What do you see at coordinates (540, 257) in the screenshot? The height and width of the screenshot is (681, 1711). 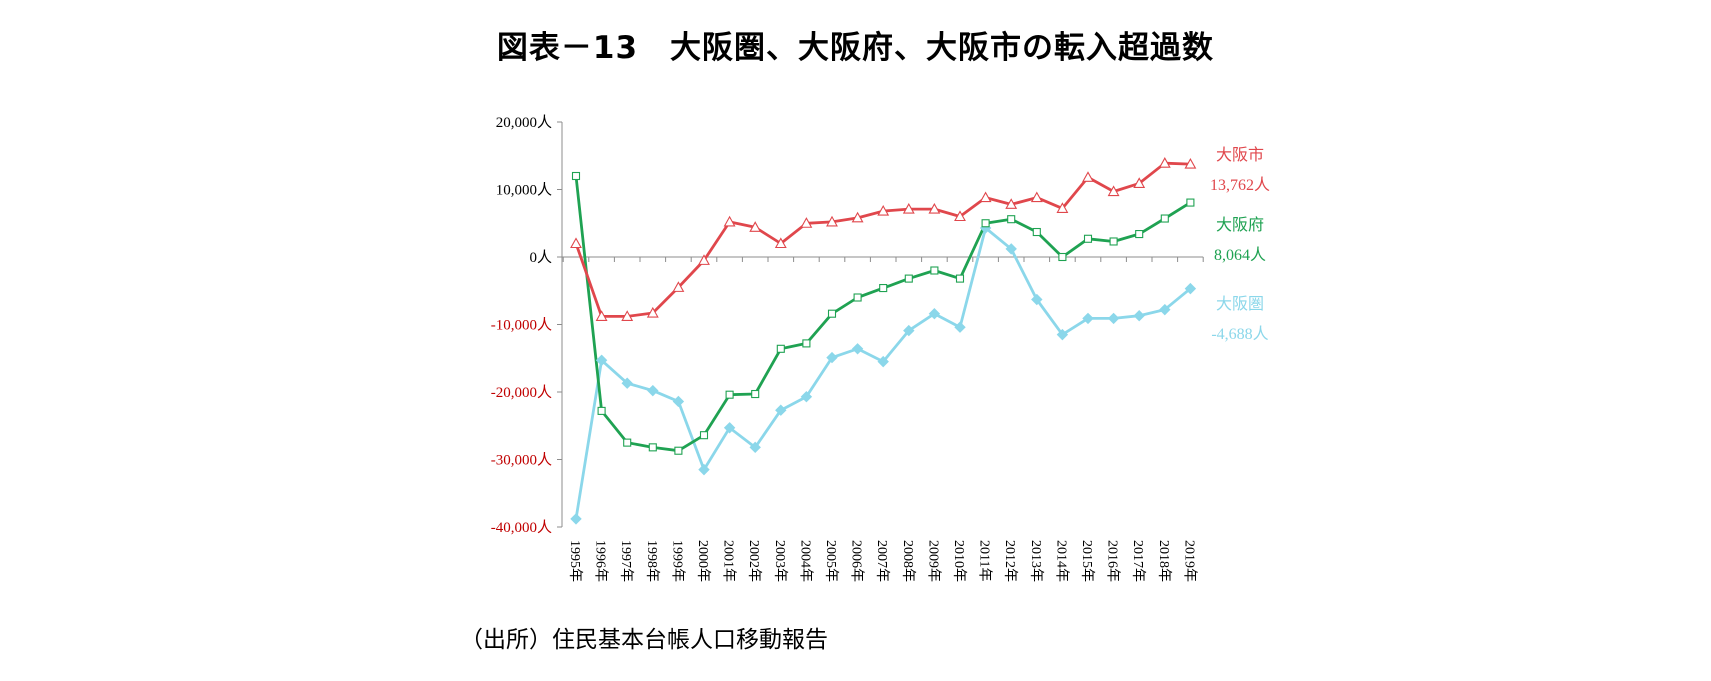 I see `y-tick-label: 0人` at bounding box center [540, 257].